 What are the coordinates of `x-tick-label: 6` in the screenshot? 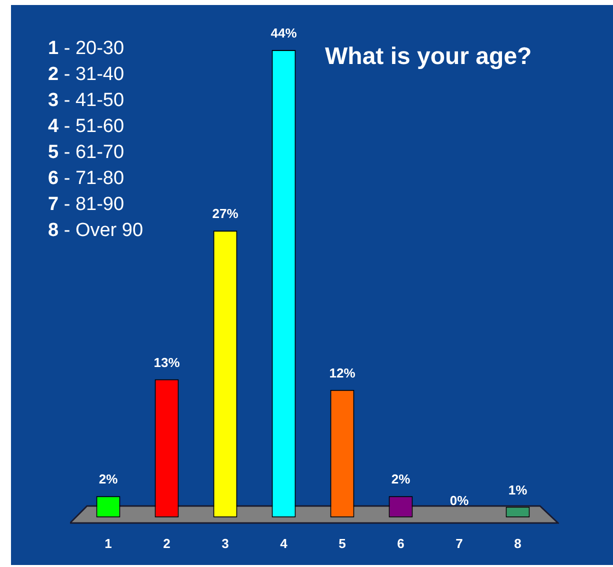 It's located at (400, 543).